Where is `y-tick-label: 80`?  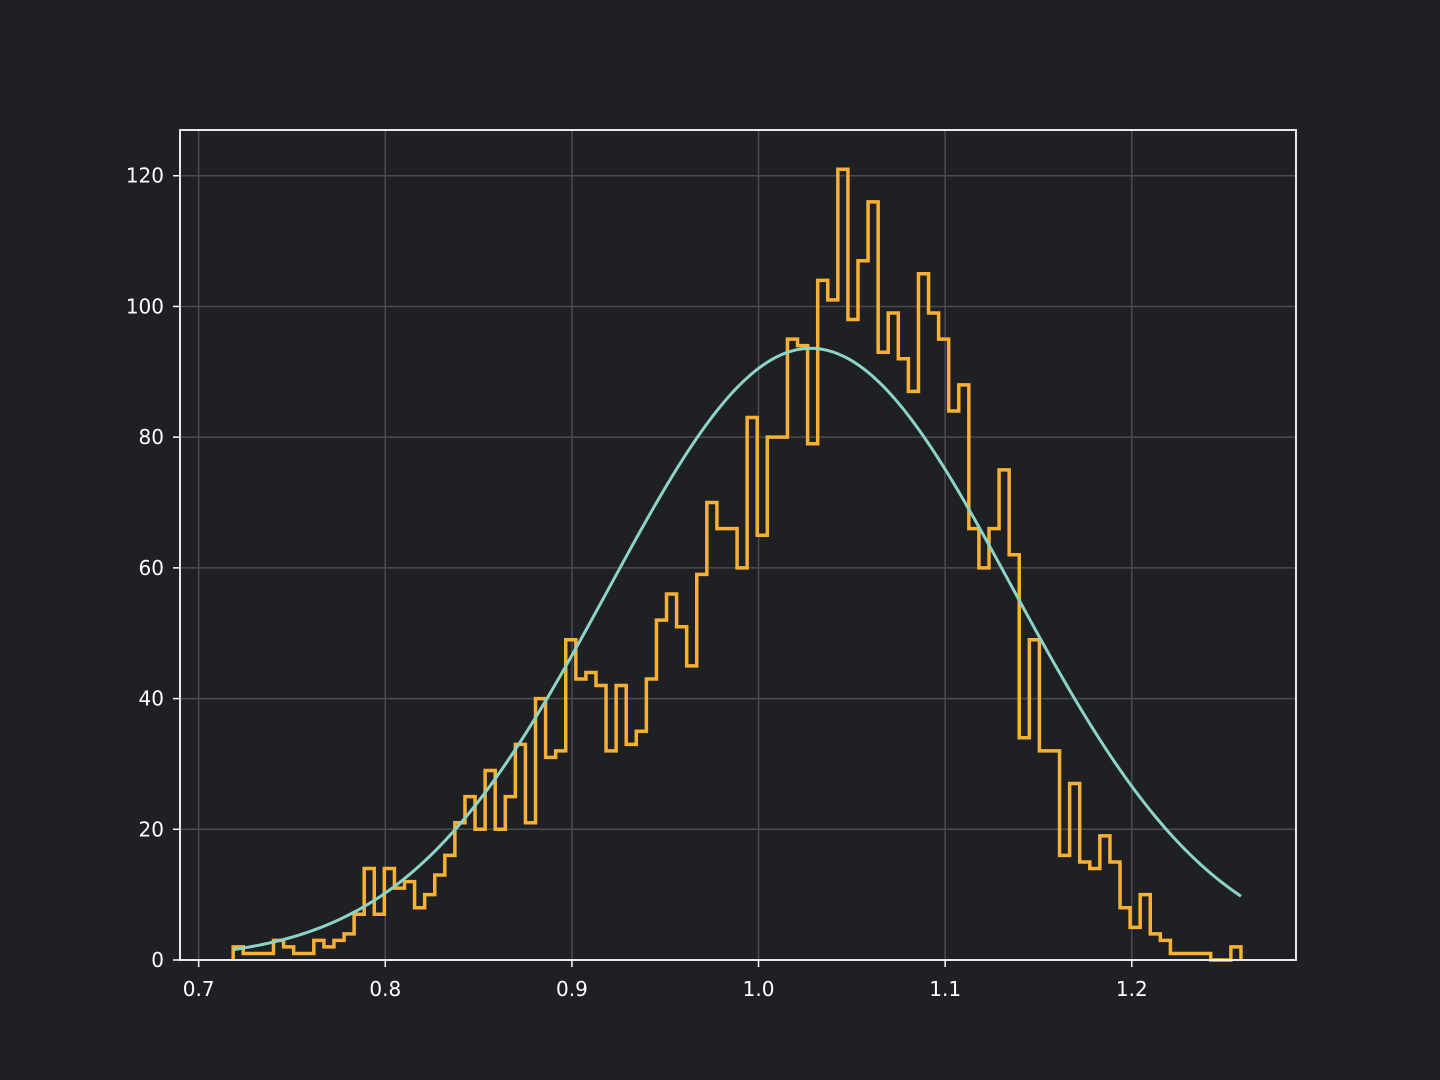 y-tick-label: 80 is located at coordinates (151, 437).